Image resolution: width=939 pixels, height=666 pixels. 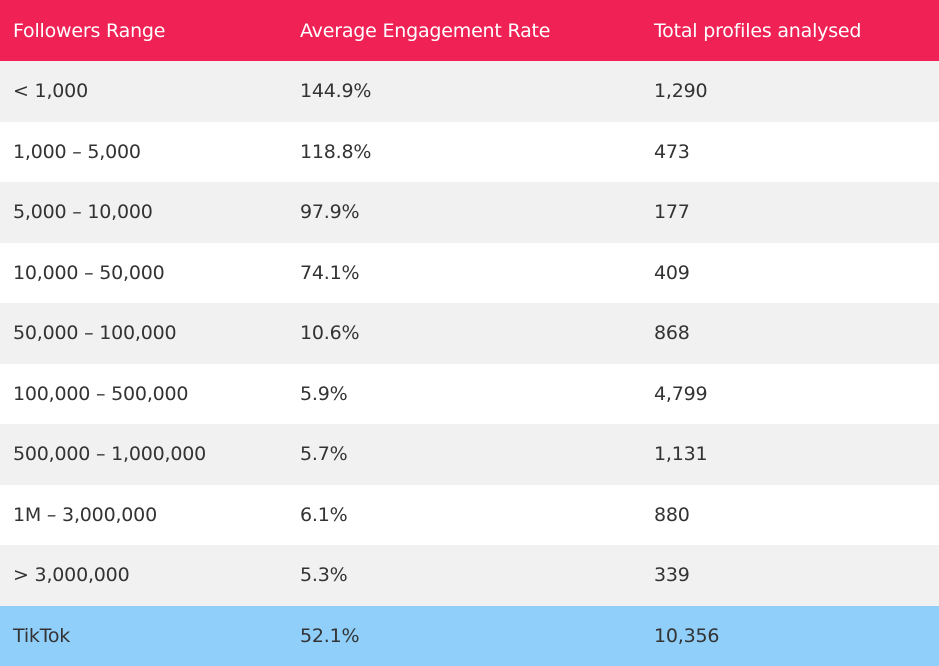 I want to click on engagement-rate-cell: 144.9%, so click(x=336, y=91).